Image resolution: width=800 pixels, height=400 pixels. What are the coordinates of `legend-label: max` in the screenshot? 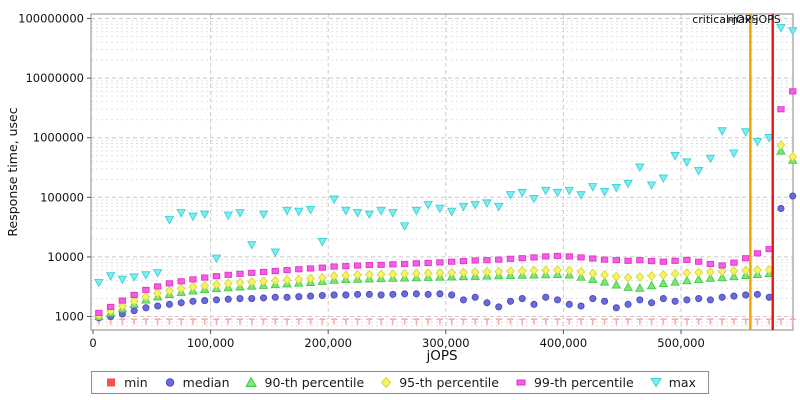 It's located at (682, 382).